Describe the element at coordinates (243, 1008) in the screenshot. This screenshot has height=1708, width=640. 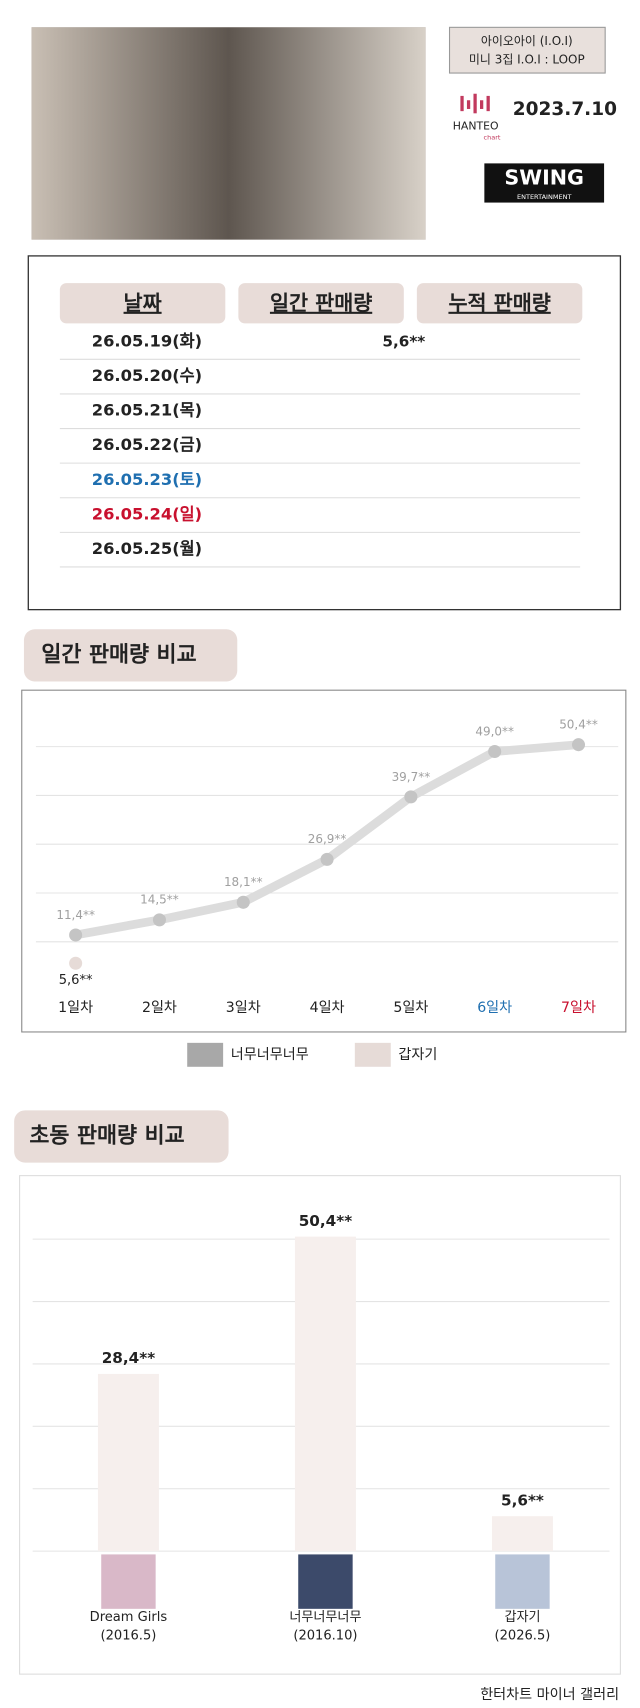
I see `x-tick-label: 3일차` at that location.